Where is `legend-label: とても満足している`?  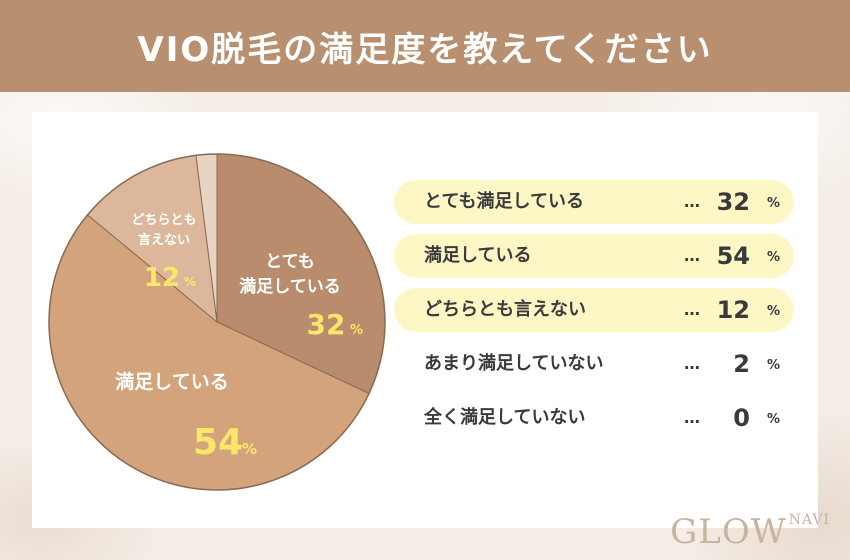 legend-label: とても満足している is located at coordinates (504, 201).